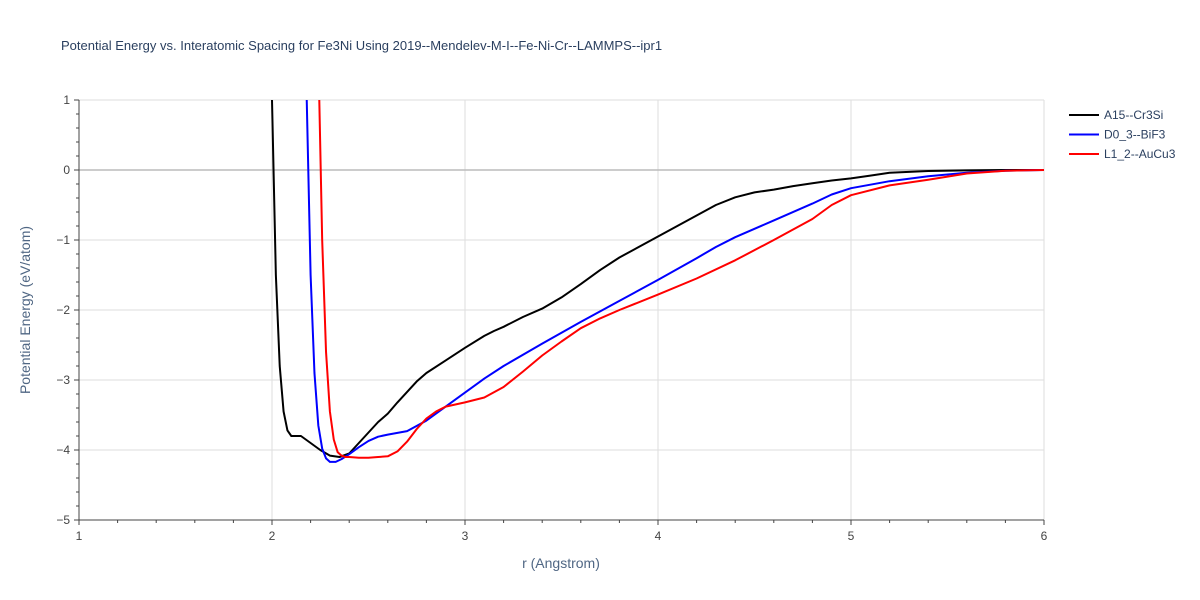 The image size is (1200, 600). Describe the element at coordinates (1135, 135) in the screenshot. I see `legend-label: D0_3--BiF3` at that location.